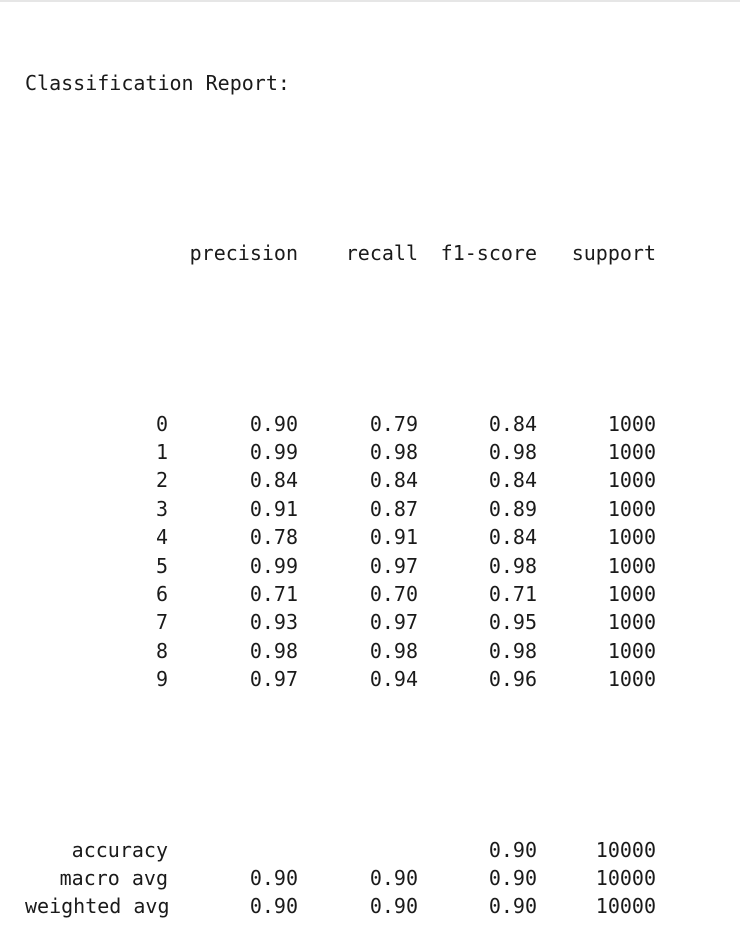 The image size is (740, 949). Describe the element at coordinates (340, 622) in the screenshot. I see `class-row: 7 0.93 0.97 0.95 1000` at that location.